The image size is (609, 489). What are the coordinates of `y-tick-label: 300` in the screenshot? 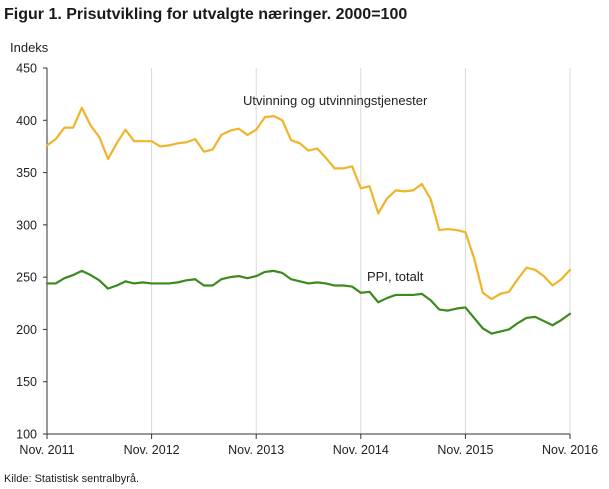 It's located at (26, 225).